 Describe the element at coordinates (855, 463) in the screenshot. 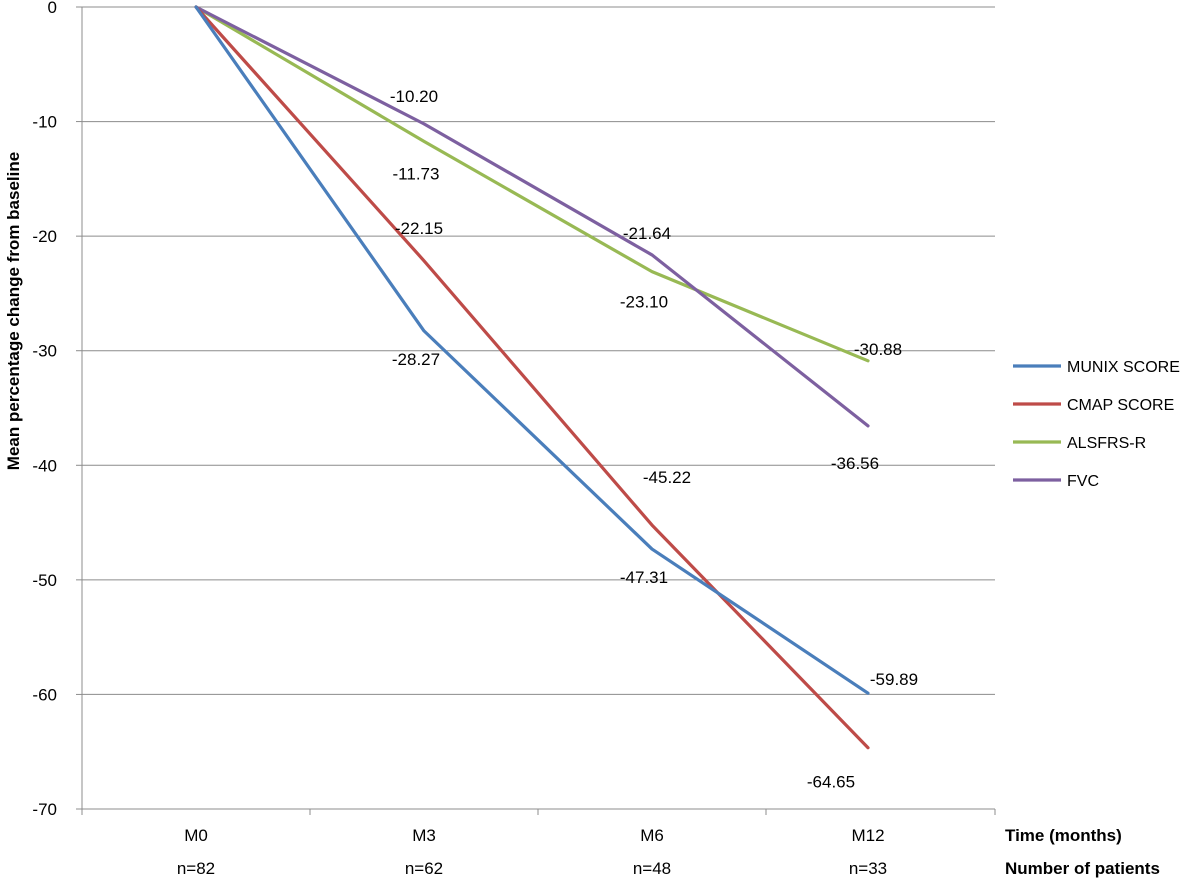

I see `data-label: -36.56` at that location.